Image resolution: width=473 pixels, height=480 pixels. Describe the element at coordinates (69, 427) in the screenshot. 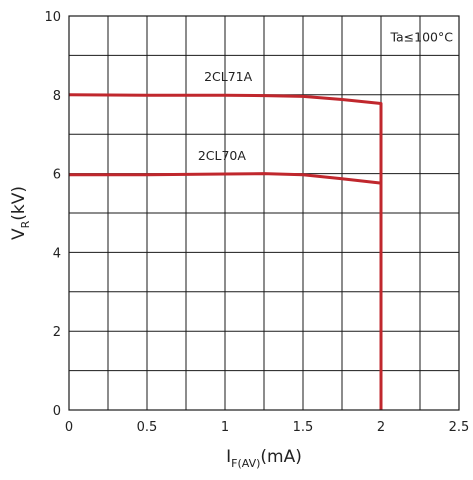

I see `x-tick-label: 0` at that location.